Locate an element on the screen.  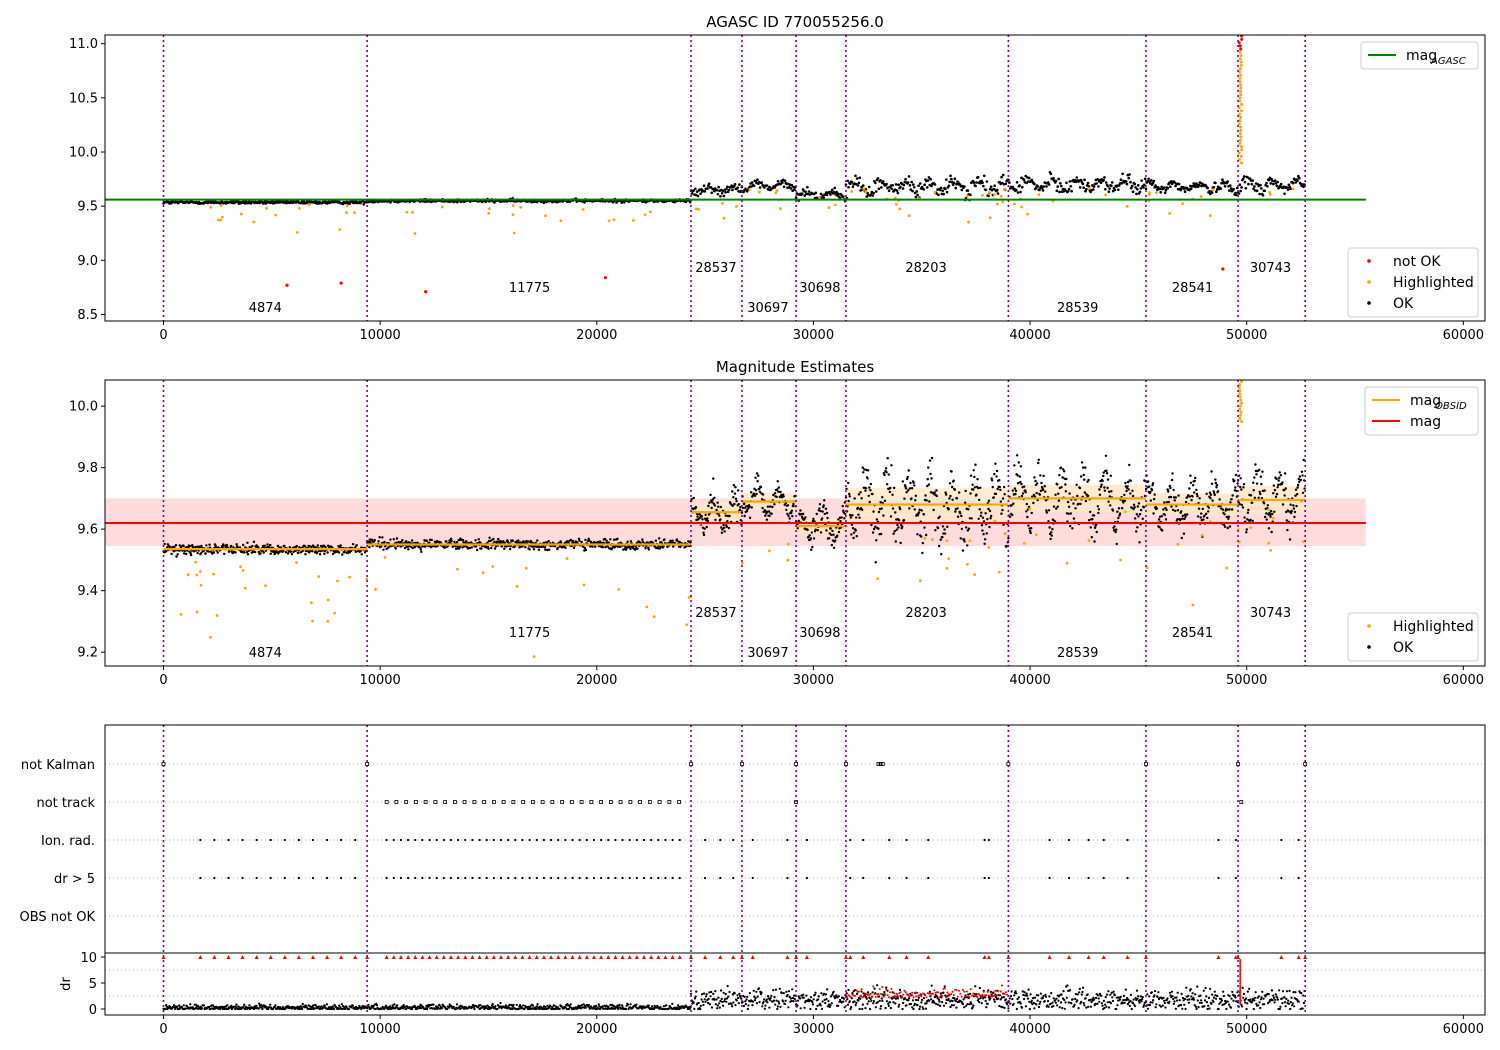
x-tick-label: 20000 is located at coordinates (596, 1029).